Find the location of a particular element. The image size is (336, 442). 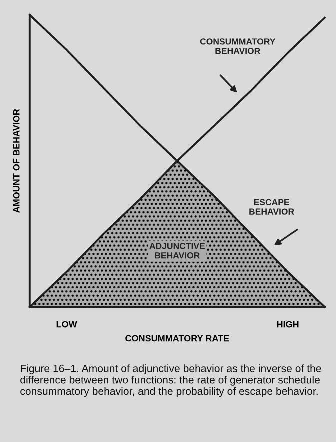

x-tick-label: HIGH is located at coordinates (288, 324).